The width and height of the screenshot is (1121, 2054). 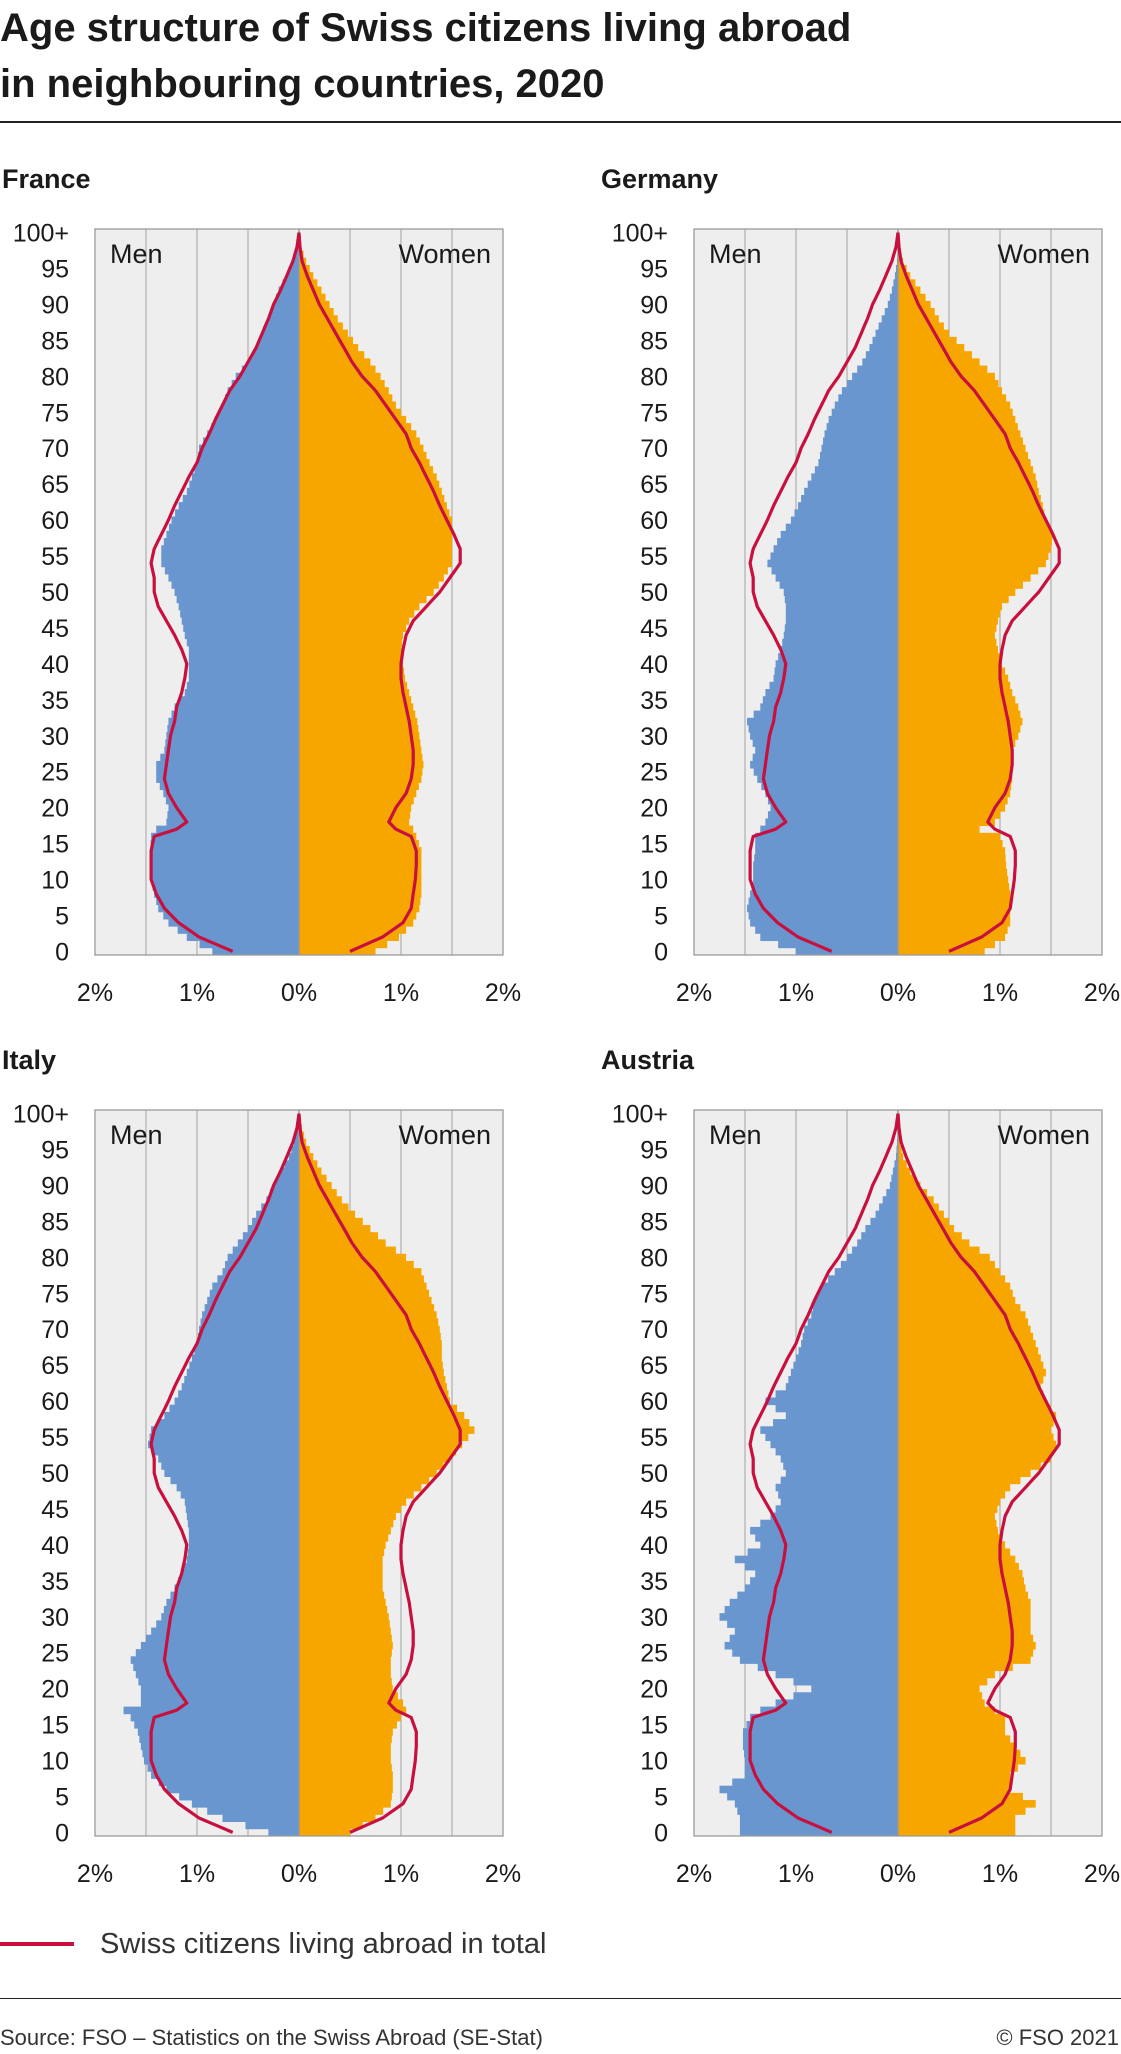 I want to click on y-tick-label: 45, so click(x=55, y=629).